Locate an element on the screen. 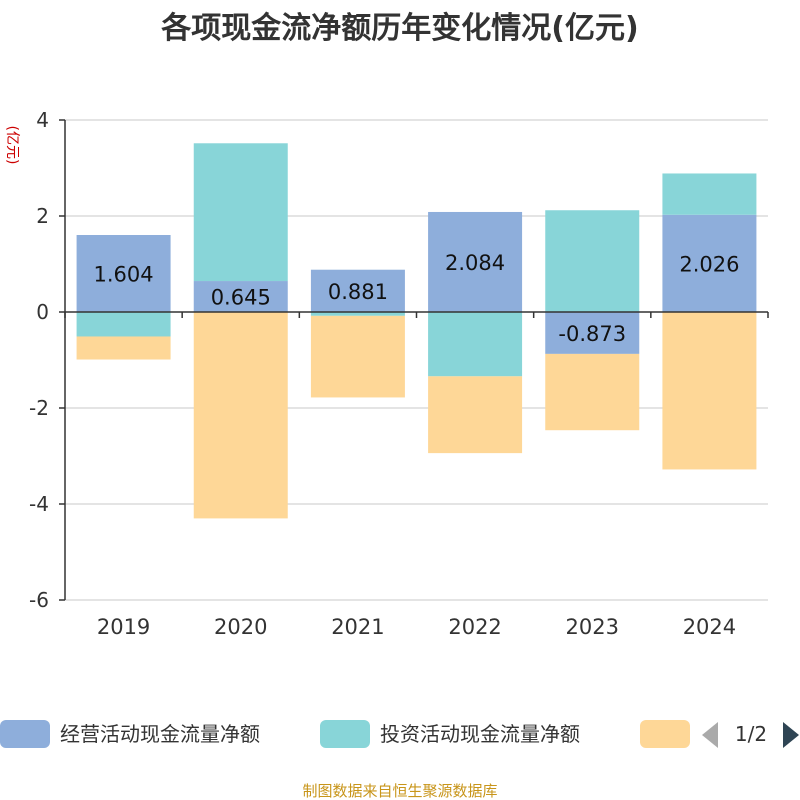 Image resolution: width=800 pixels, height=800 pixels. data-label-2024: 2.026 is located at coordinates (709, 264).